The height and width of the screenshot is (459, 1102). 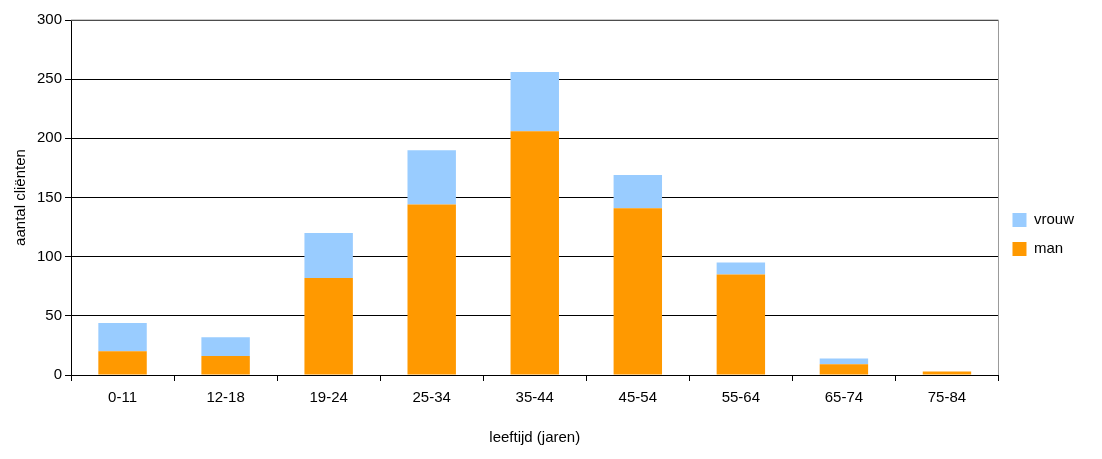 I want to click on x-tick-label: 0-11, so click(x=123, y=397).